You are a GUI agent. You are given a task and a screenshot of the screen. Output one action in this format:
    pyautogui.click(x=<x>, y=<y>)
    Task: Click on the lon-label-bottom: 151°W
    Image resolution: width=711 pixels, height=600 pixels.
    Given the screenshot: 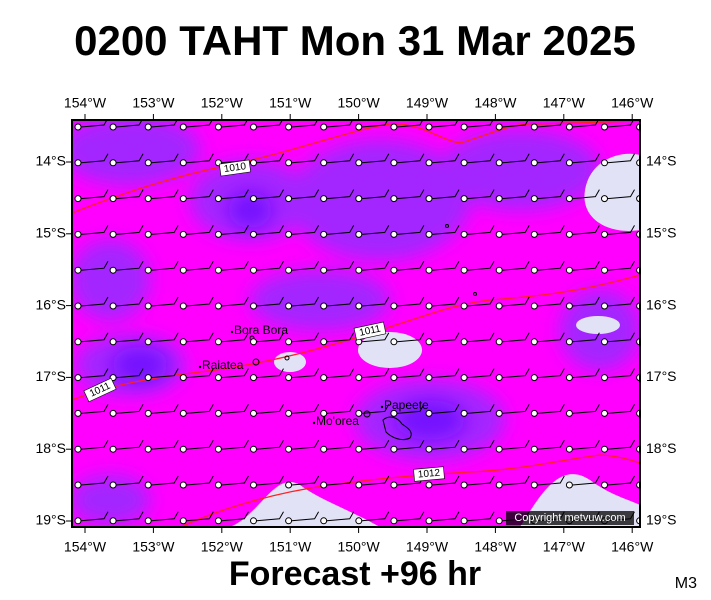 What is the action you would take?
    pyautogui.click(x=290, y=547)
    